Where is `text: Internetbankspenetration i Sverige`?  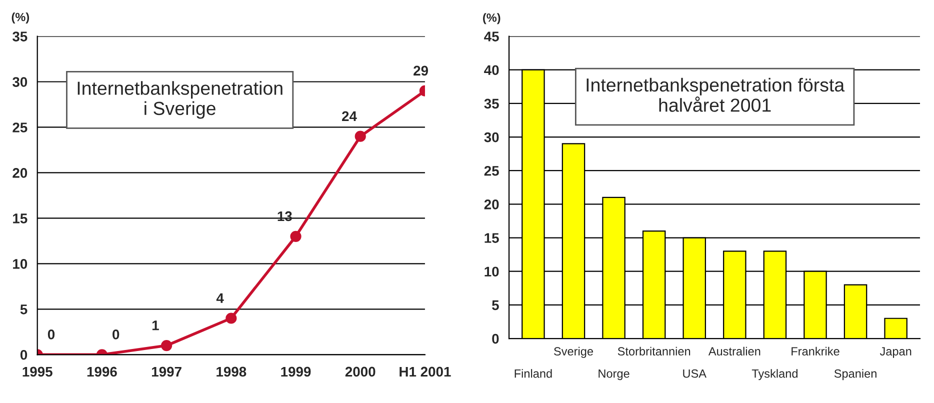
text: Internetbankspenetration i Sverige is located at coordinates (180, 100).